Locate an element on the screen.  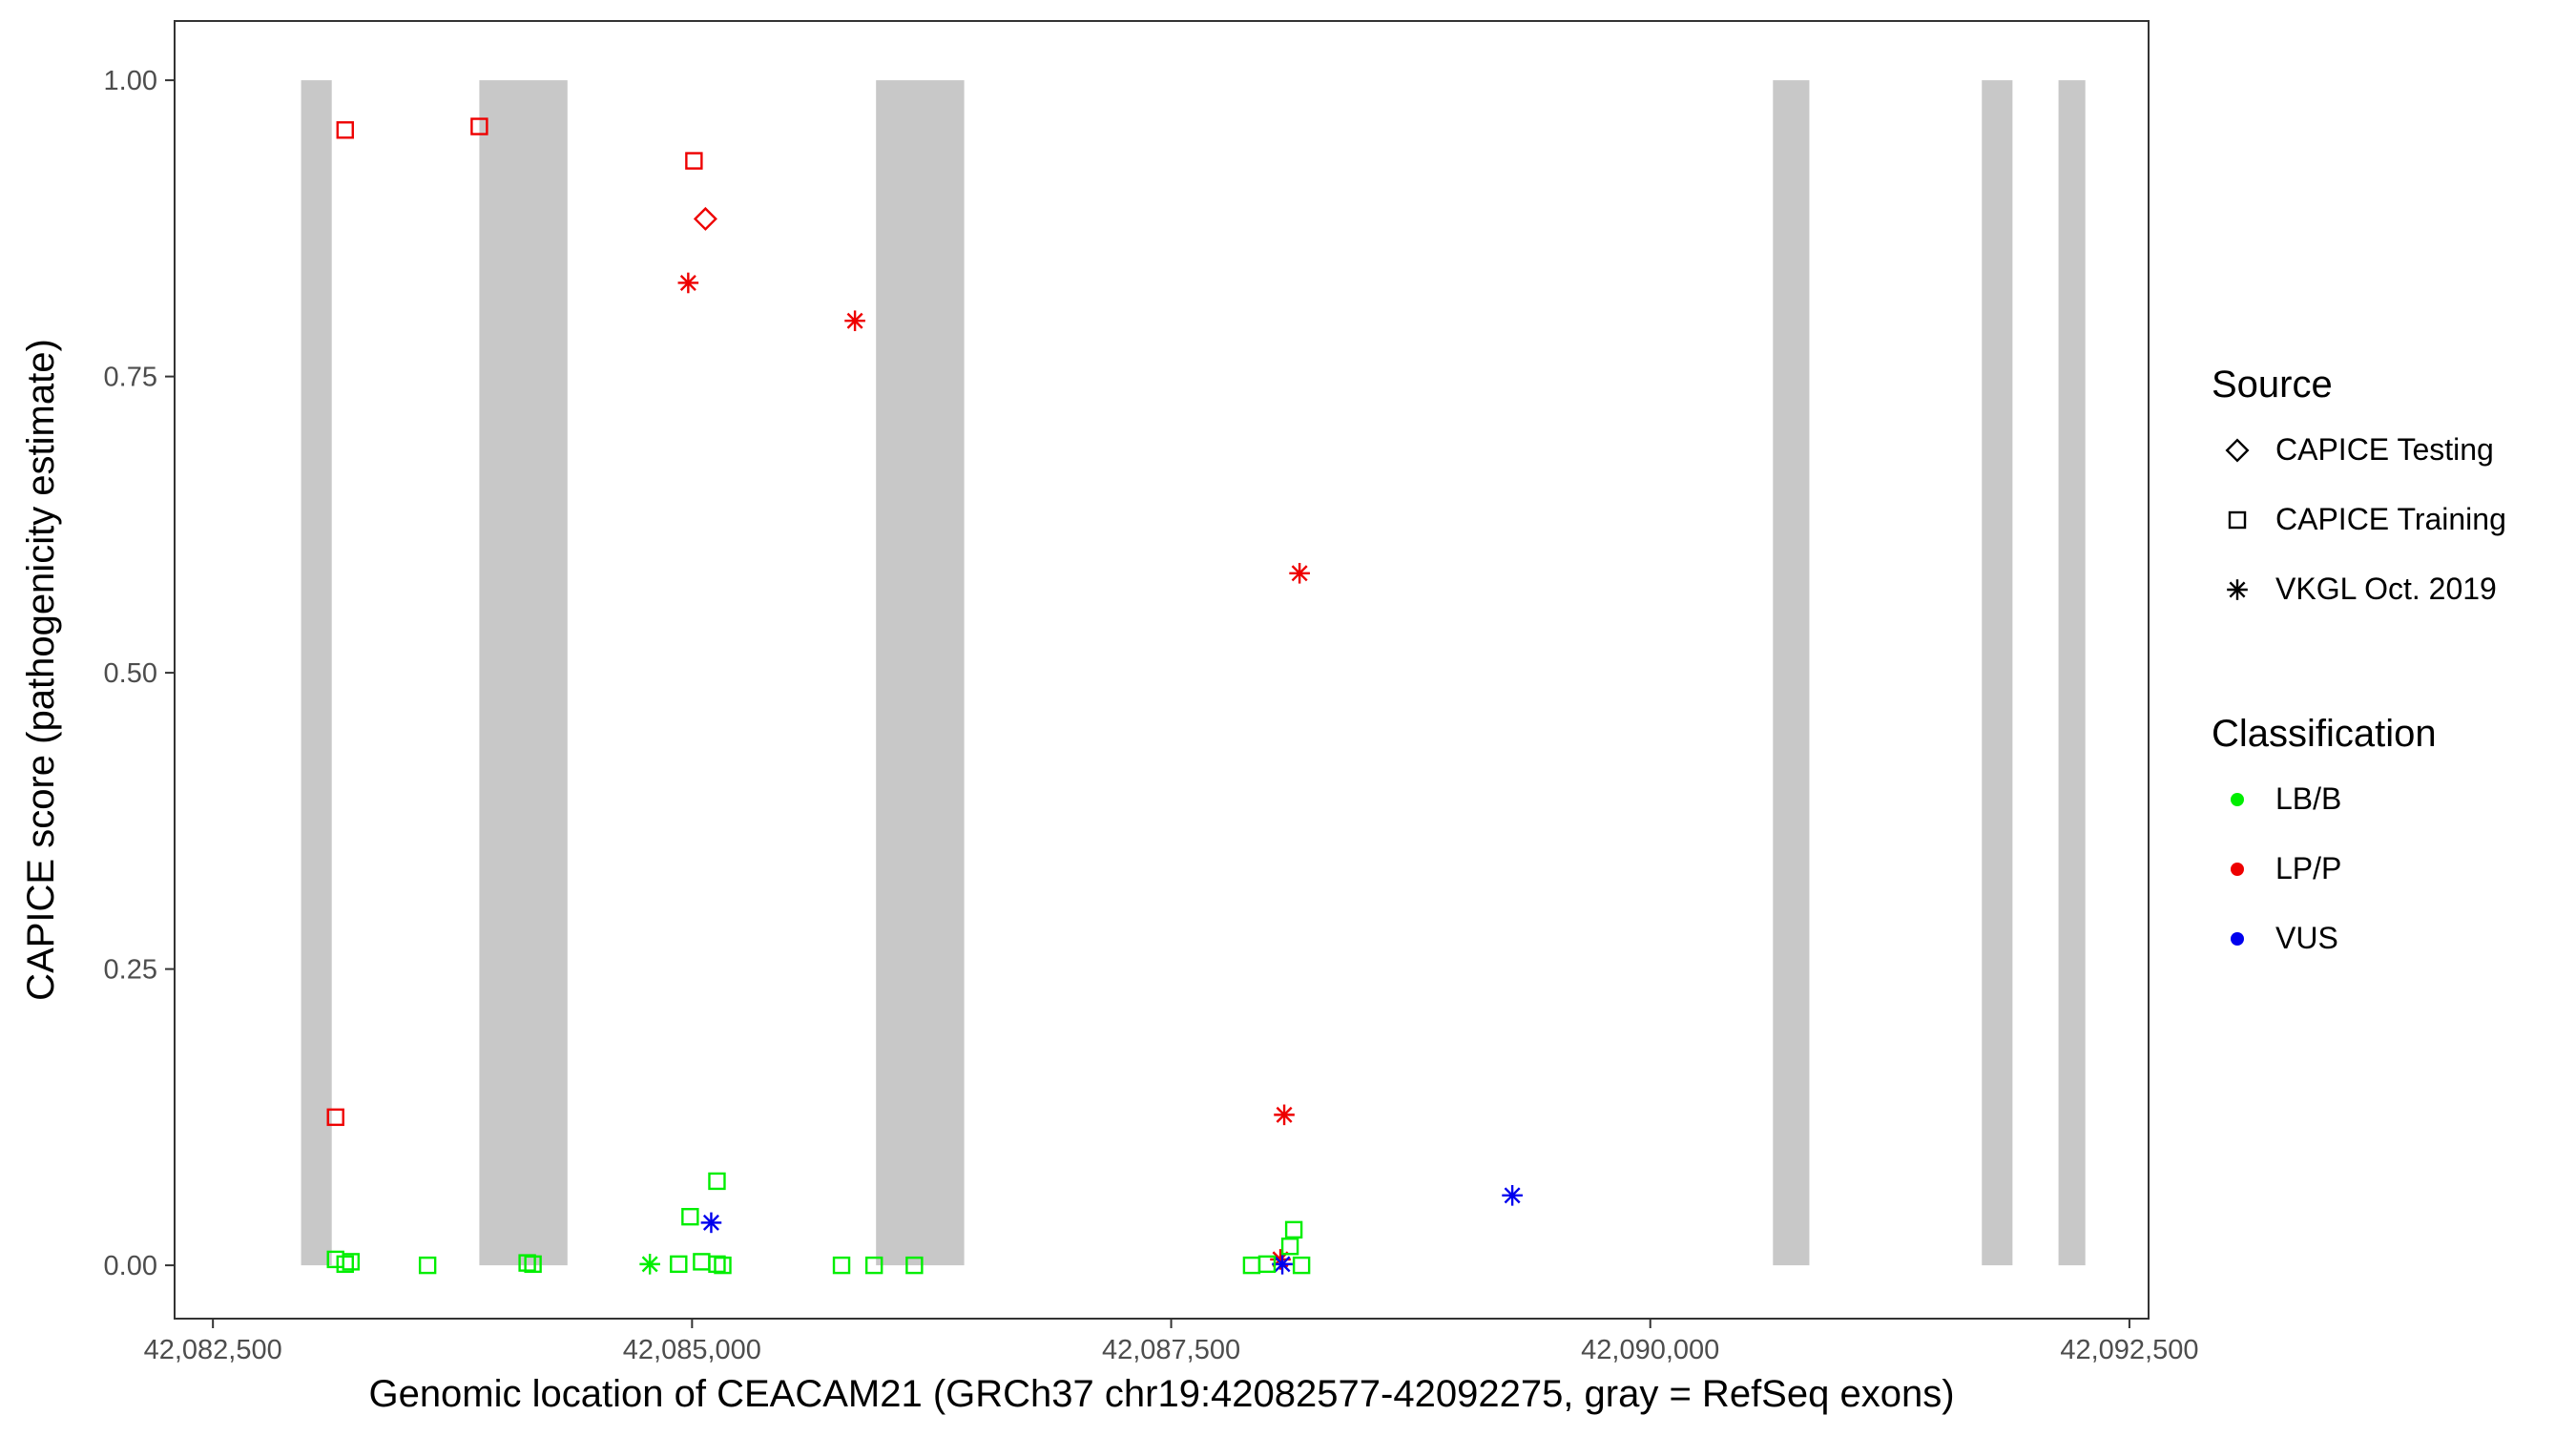
legend-entry-label: VKGL Oct. 2019 is located at coordinates (2386, 589).